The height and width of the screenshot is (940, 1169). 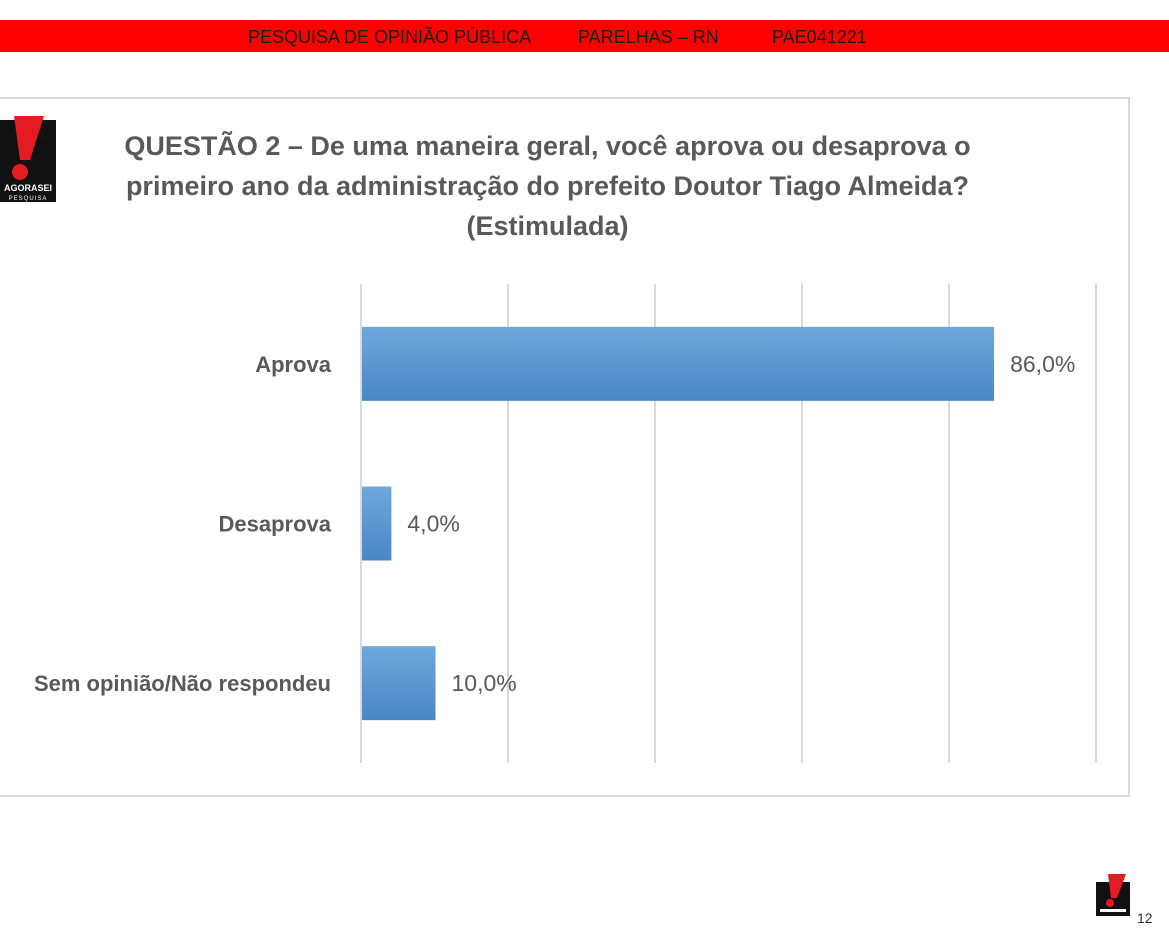 What do you see at coordinates (28, 199) in the screenshot?
I see `logo-text-bottom: PESQUISA` at bounding box center [28, 199].